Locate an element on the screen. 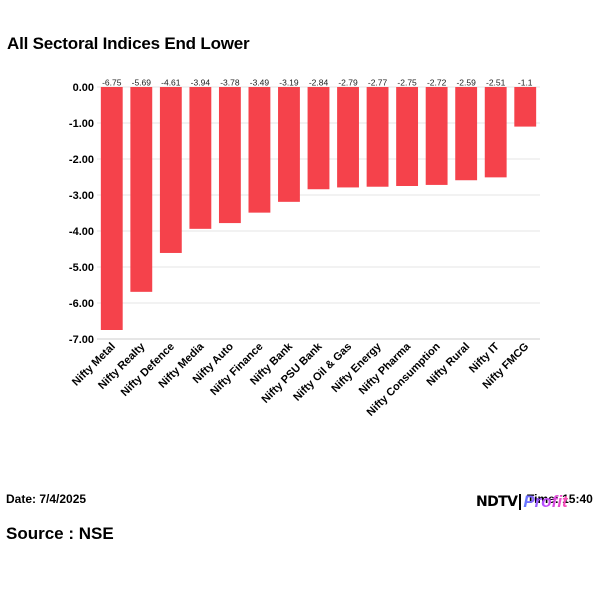 This screenshot has height=600, width=600. data-label: -2.77 is located at coordinates (378, 83).